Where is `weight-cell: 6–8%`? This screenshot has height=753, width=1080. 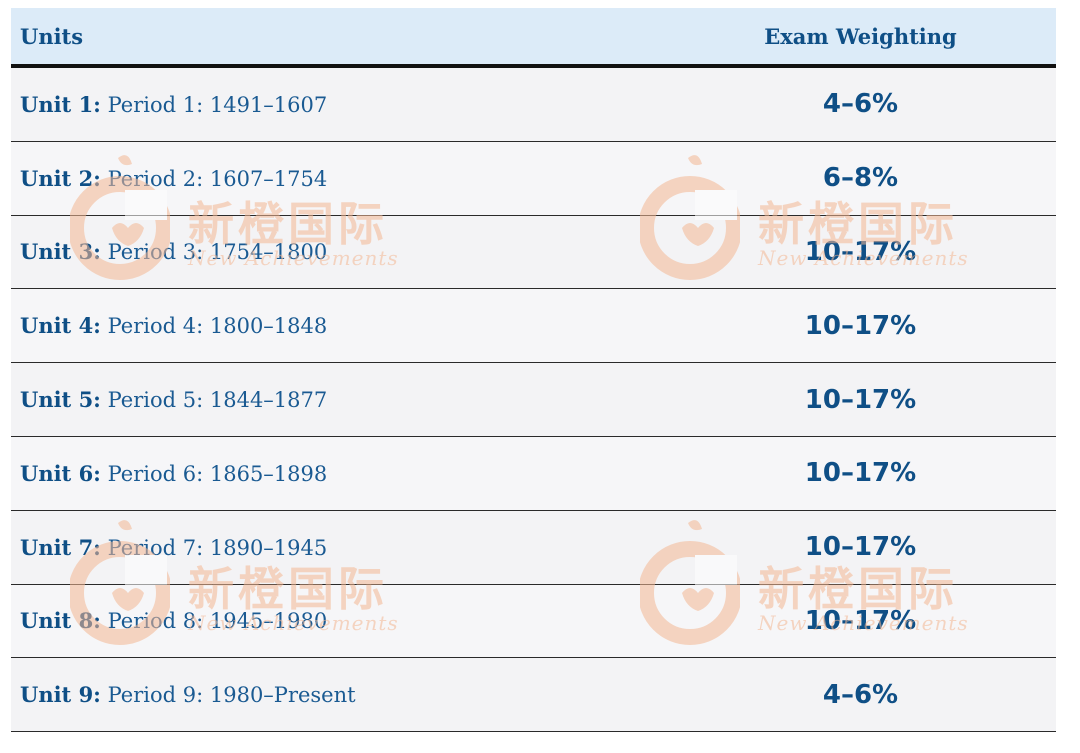 weight-cell: 6–8% is located at coordinates (860, 178).